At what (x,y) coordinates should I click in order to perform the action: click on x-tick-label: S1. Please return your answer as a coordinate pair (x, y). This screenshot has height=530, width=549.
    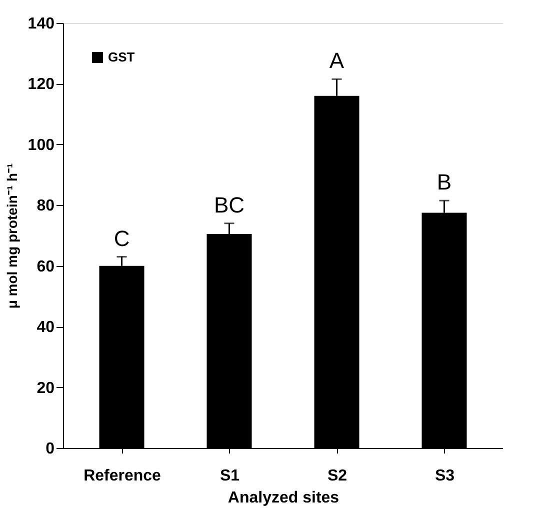
    Looking at the image, I should click on (230, 476).